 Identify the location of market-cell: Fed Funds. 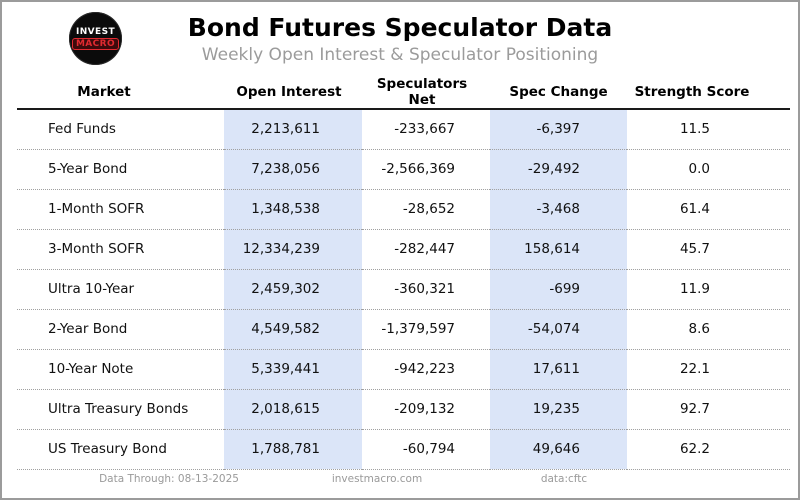
(120, 129).